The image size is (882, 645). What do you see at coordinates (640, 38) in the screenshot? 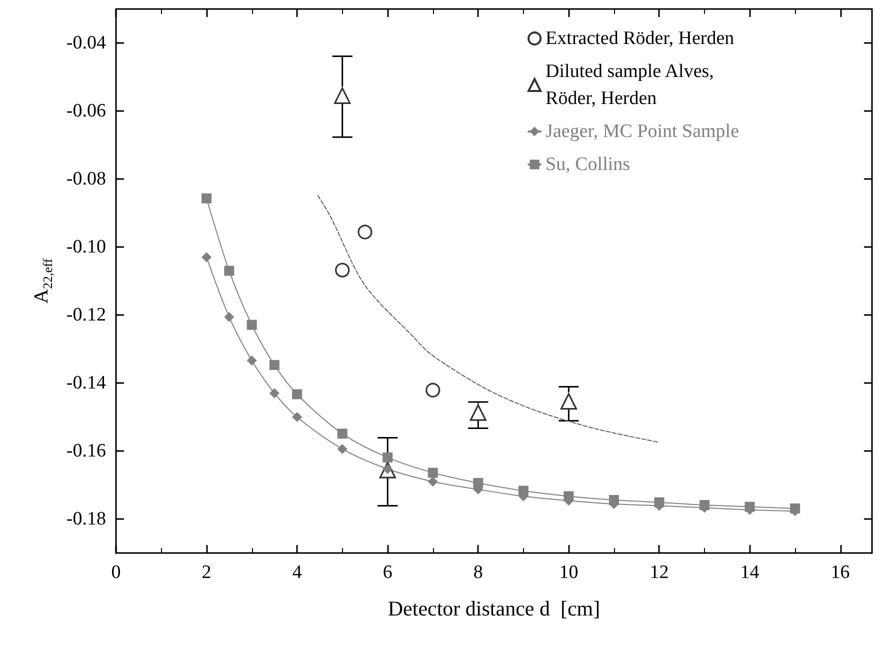
I see `legend-label: Extracted Röder, Herden` at bounding box center [640, 38].